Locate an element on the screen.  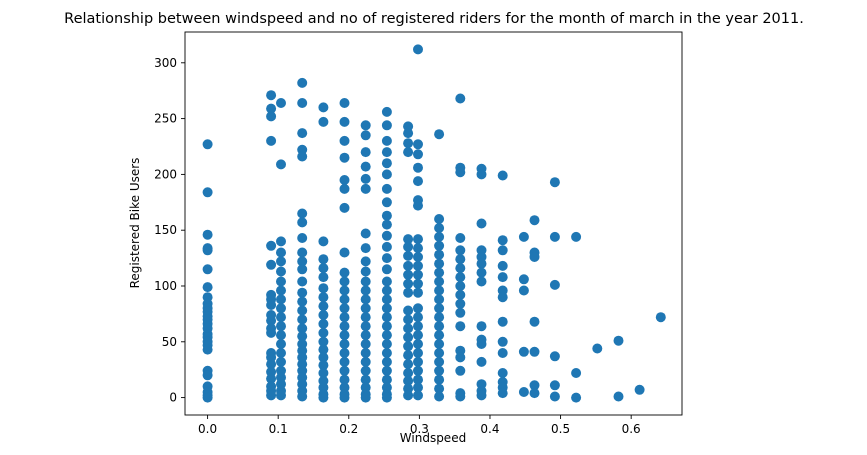
x-tick-label: 0.4 is located at coordinates (489, 429).